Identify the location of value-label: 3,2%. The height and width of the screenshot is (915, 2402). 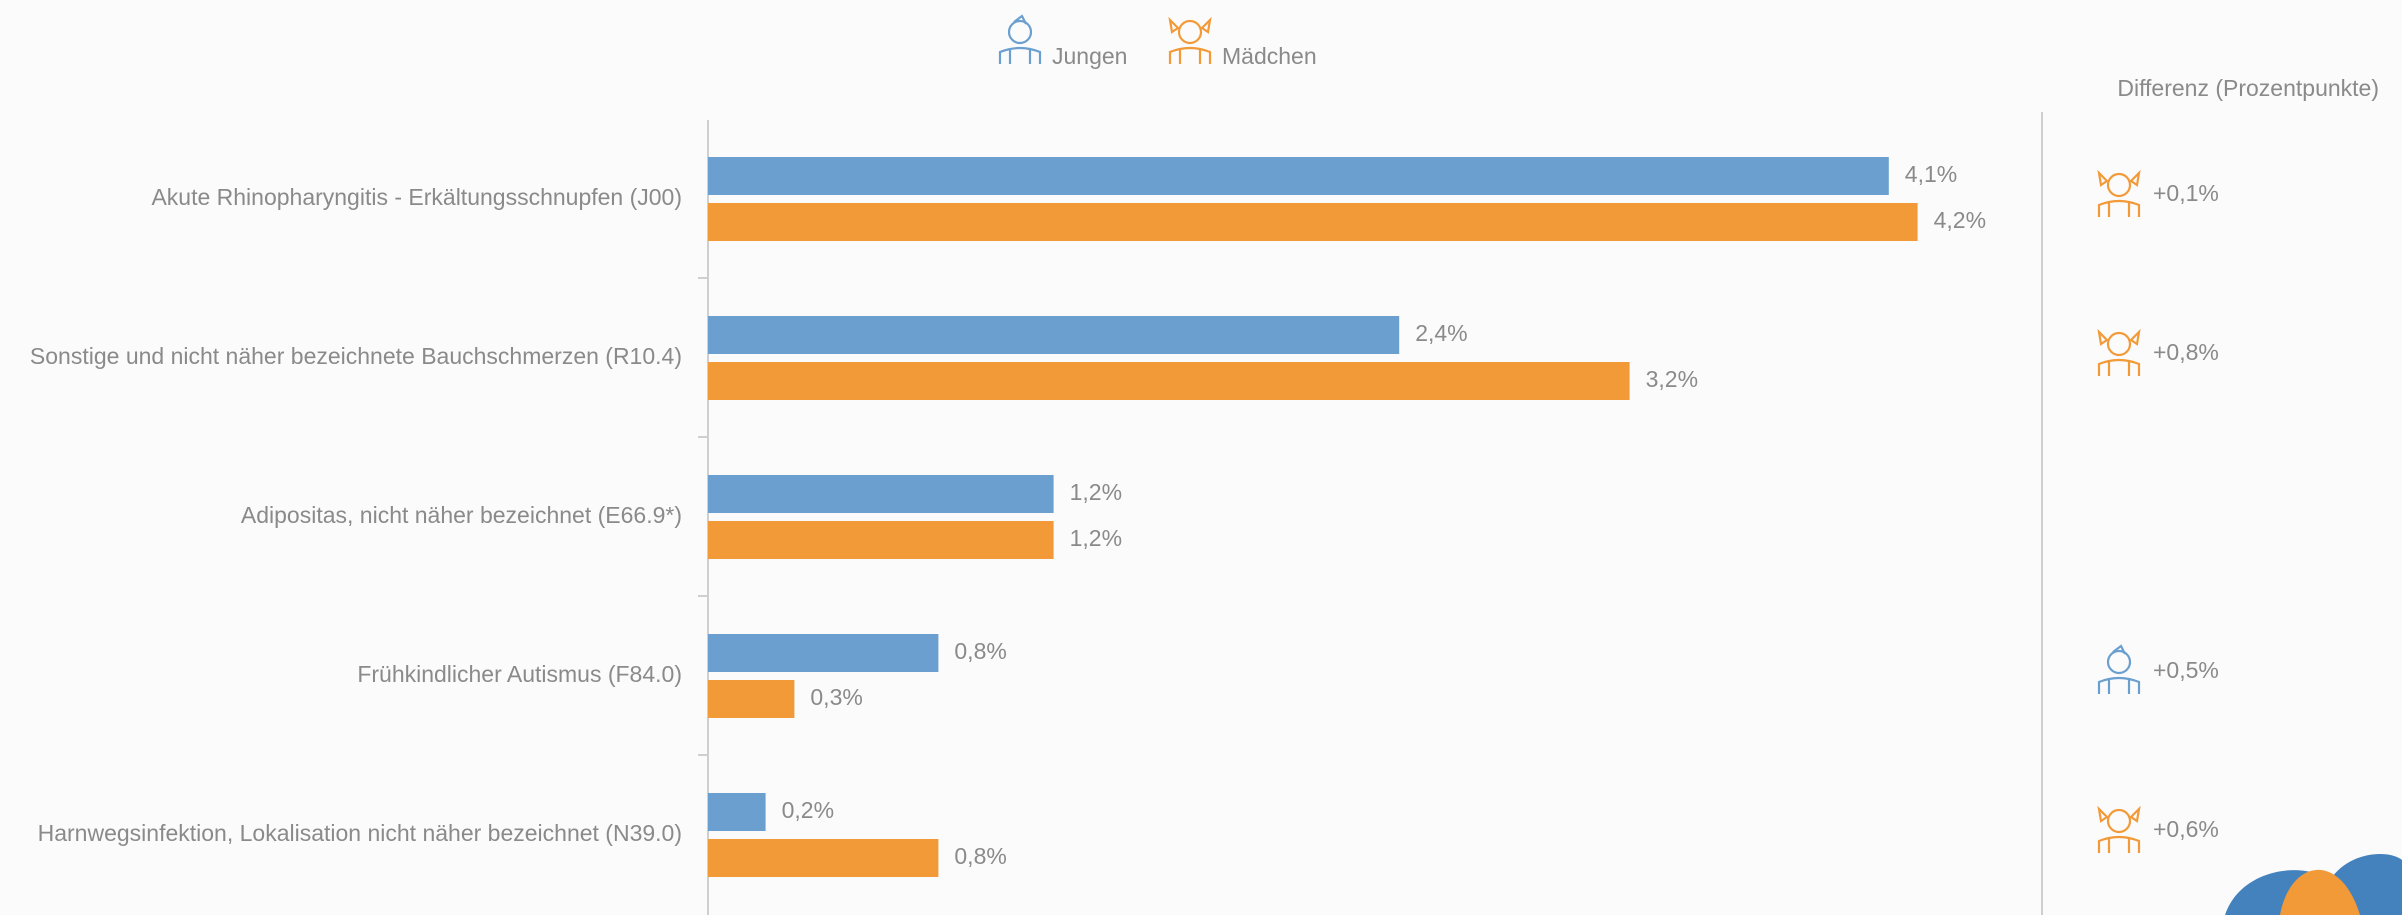
(1672, 379).